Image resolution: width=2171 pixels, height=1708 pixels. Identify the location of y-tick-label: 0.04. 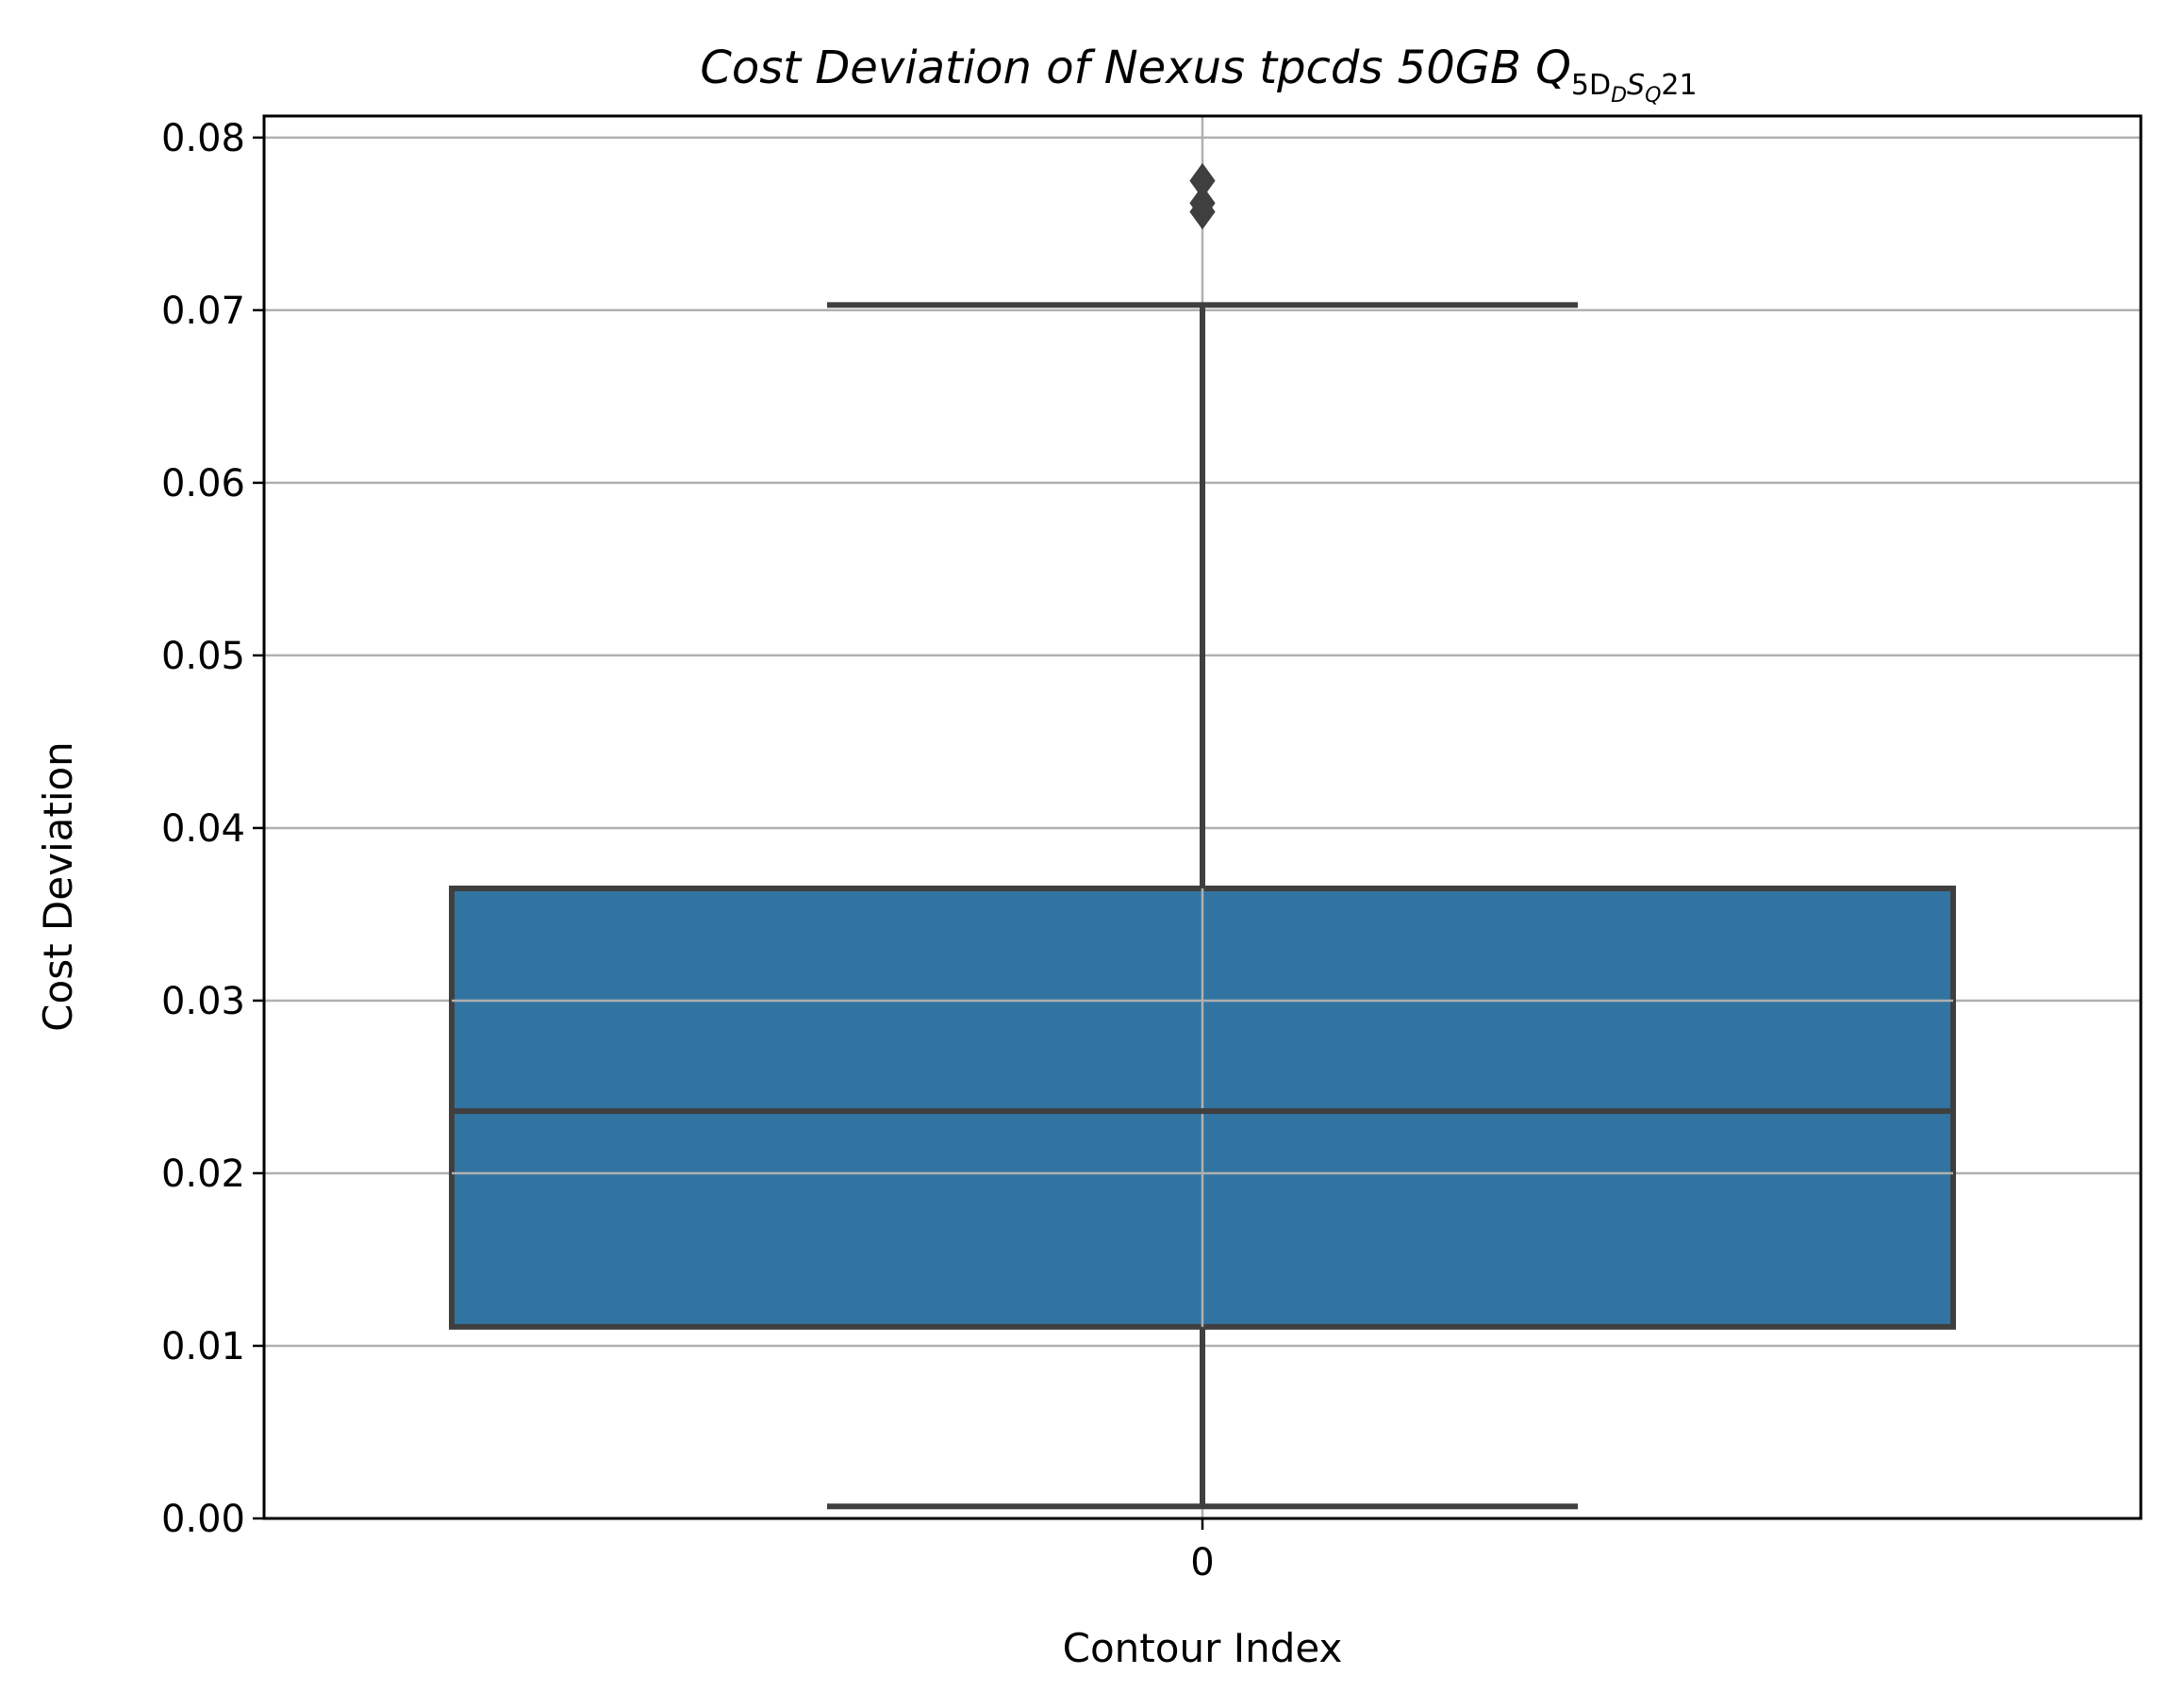
(203, 829).